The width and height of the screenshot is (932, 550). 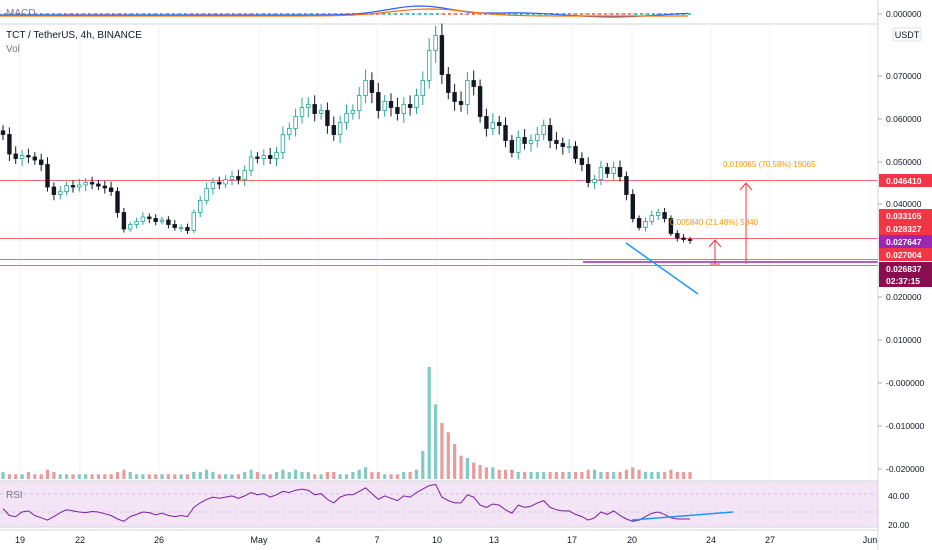 What do you see at coordinates (446, 540) in the screenshot?
I see `time-axis: 19 22 26 May 4 7 10 13 17 20 24 27 Jun` at bounding box center [446, 540].